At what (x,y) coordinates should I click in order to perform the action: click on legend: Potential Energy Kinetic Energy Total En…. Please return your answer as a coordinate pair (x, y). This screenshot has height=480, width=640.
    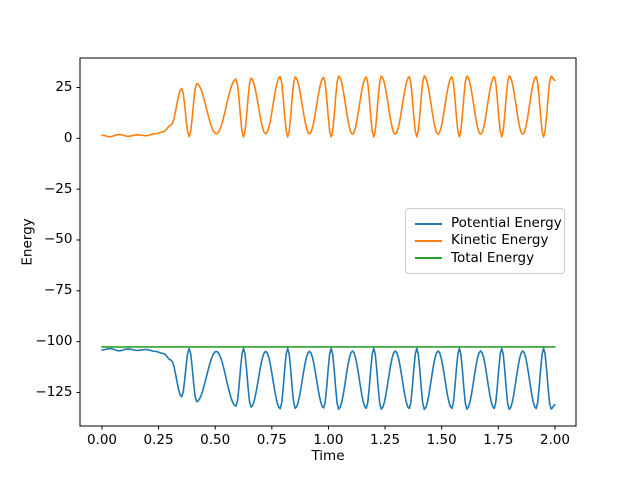
    Looking at the image, I should click on (485, 241).